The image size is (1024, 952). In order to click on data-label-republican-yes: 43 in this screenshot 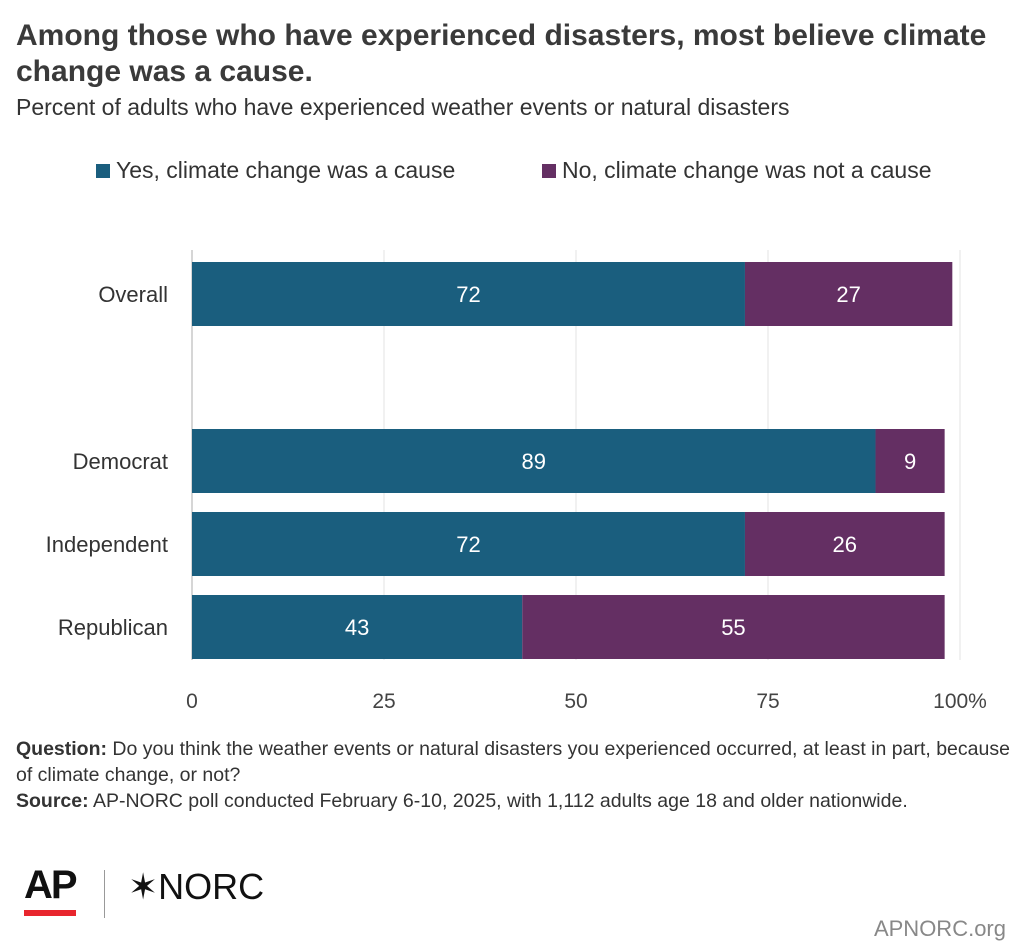, I will do `click(357, 627)`.